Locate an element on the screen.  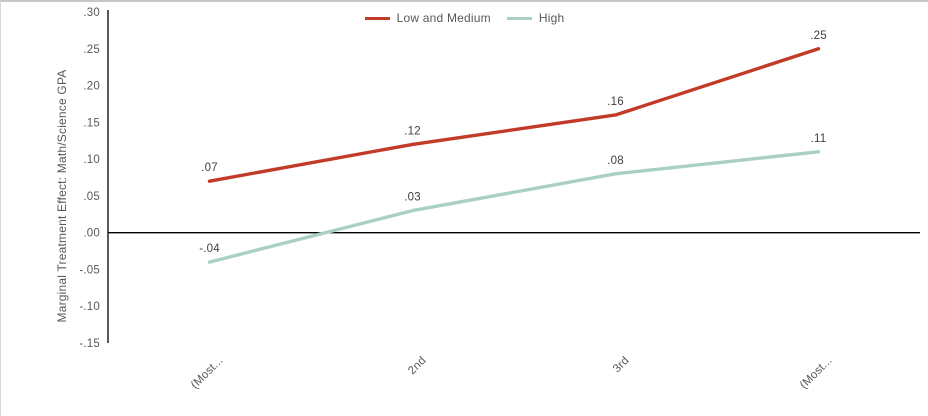
x-category-label: 3rd is located at coordinates (621, 365).